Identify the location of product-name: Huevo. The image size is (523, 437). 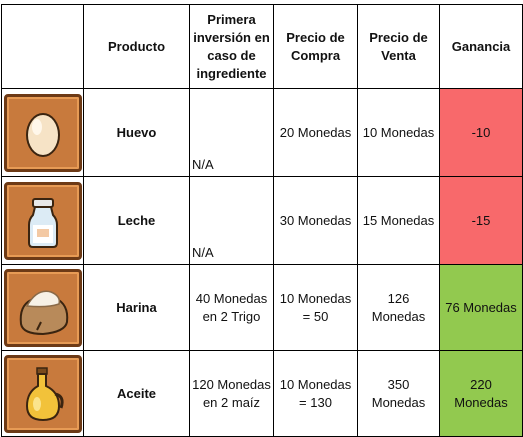
(136, 132).